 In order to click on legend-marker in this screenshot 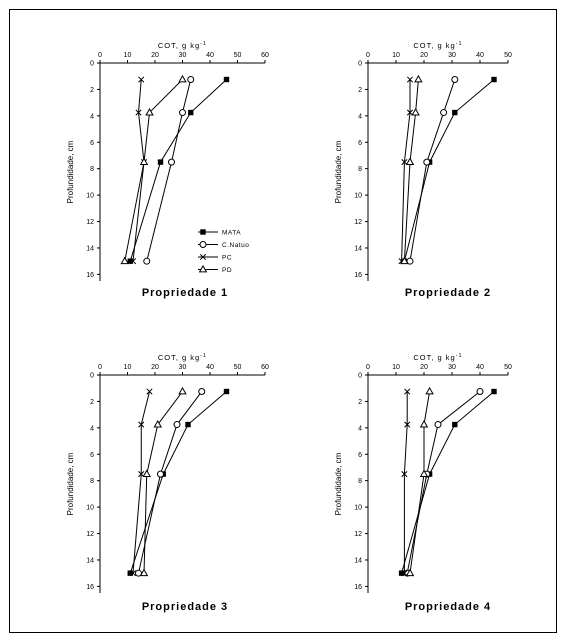, I will do `click(203, 257)`.